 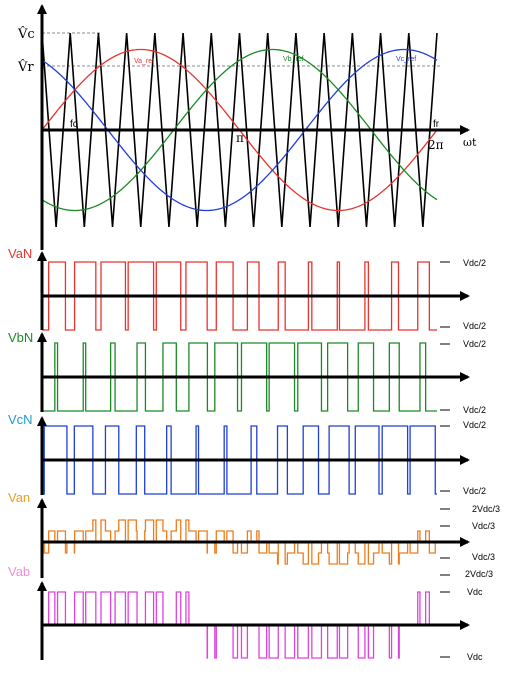 What do you see at coordinates (245, 613) in the screenshot?
I see `vab-line-line-panel: Vab Vdc Vdc` at bounding box center [245, 613].